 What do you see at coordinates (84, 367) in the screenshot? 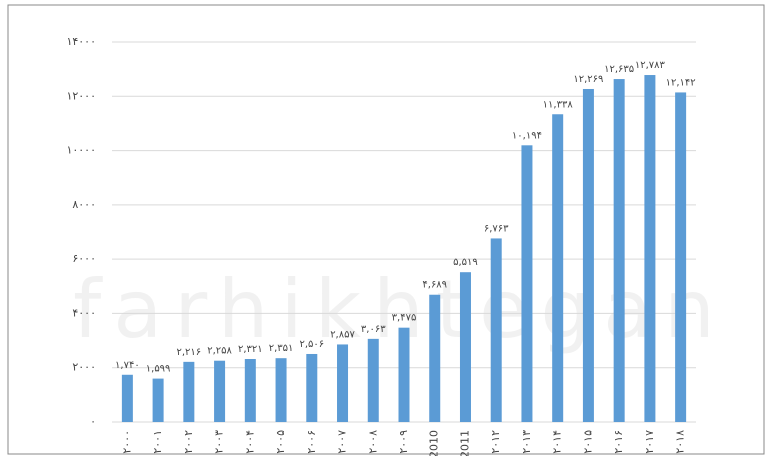
I see `y-tick-label: ۲۰۰۰` at bounding box center [84, 367].